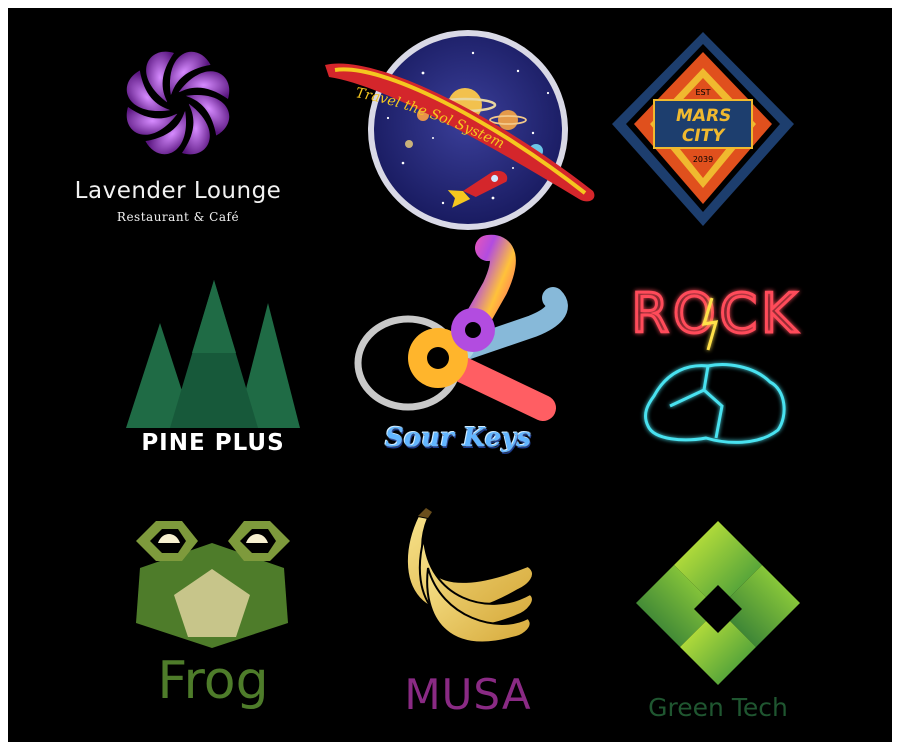  What do you see at coordinates (178, 217) in the screenshot?
I see `lavender-subtitle: Restaurant & Café` at bounding box center [178, 217].